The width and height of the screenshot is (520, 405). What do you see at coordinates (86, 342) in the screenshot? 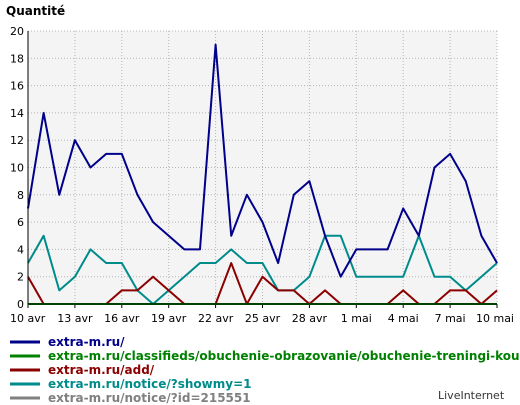
I see `legend-label: extra-m.ru/` at bounding box center [86, 342].